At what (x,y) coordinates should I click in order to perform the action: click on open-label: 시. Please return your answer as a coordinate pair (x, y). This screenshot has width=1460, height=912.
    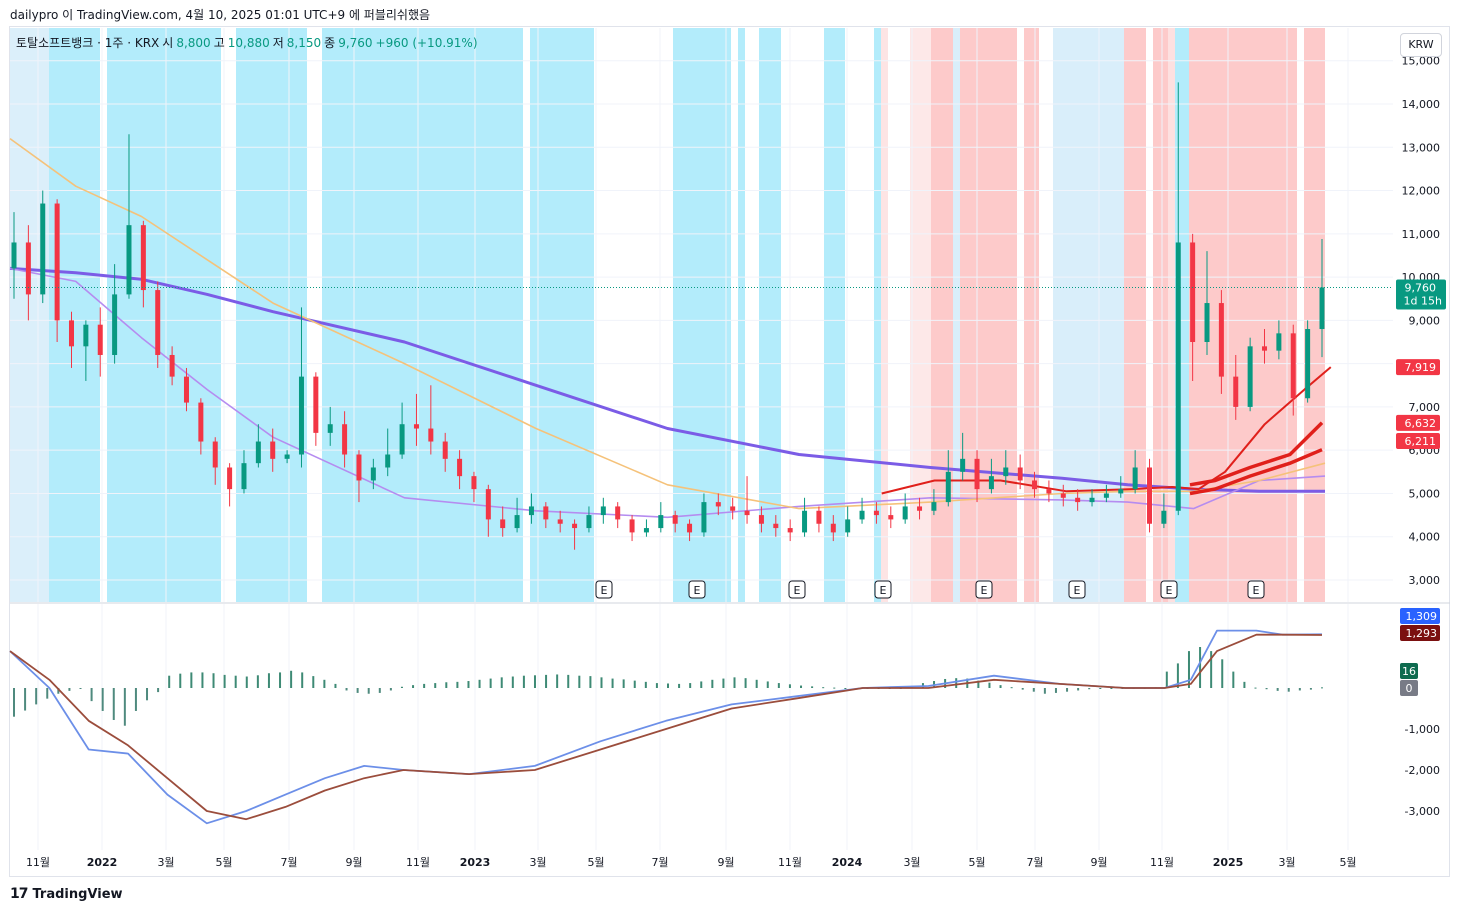
    Looking at the image, I should click on (168, 43).